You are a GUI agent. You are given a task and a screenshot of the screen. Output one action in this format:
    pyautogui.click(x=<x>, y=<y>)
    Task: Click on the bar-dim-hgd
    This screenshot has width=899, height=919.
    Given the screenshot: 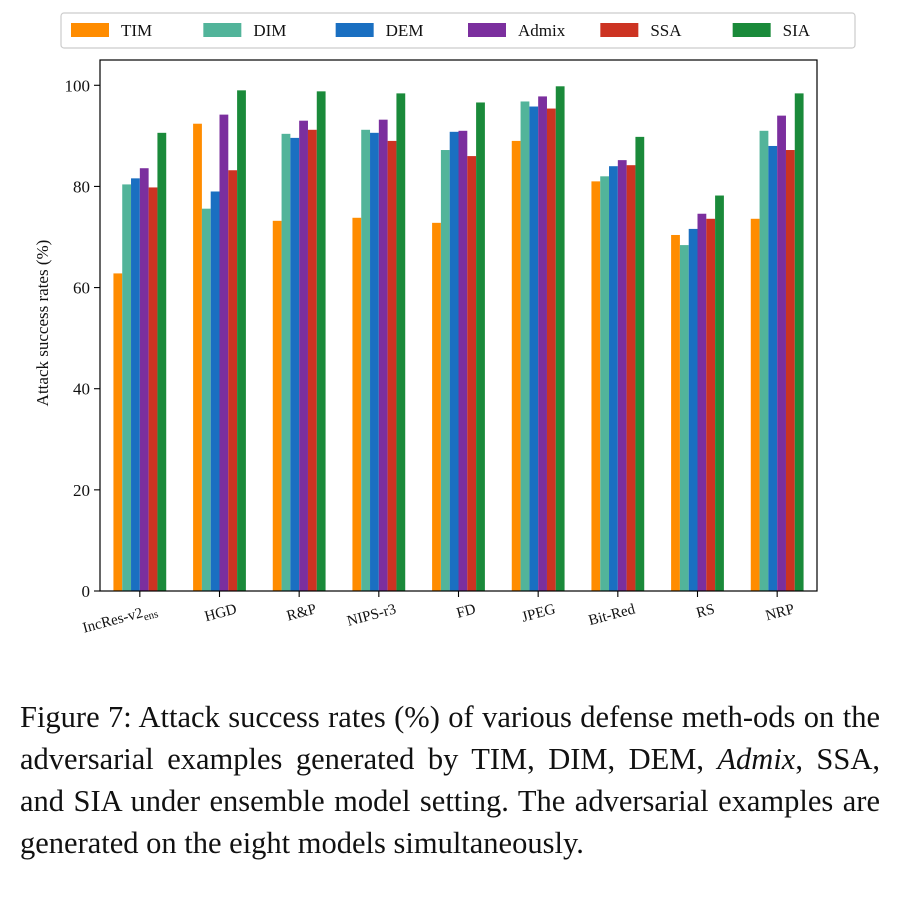 What is the action you would take?
    pyautogui.click(x=206, y=399)
    